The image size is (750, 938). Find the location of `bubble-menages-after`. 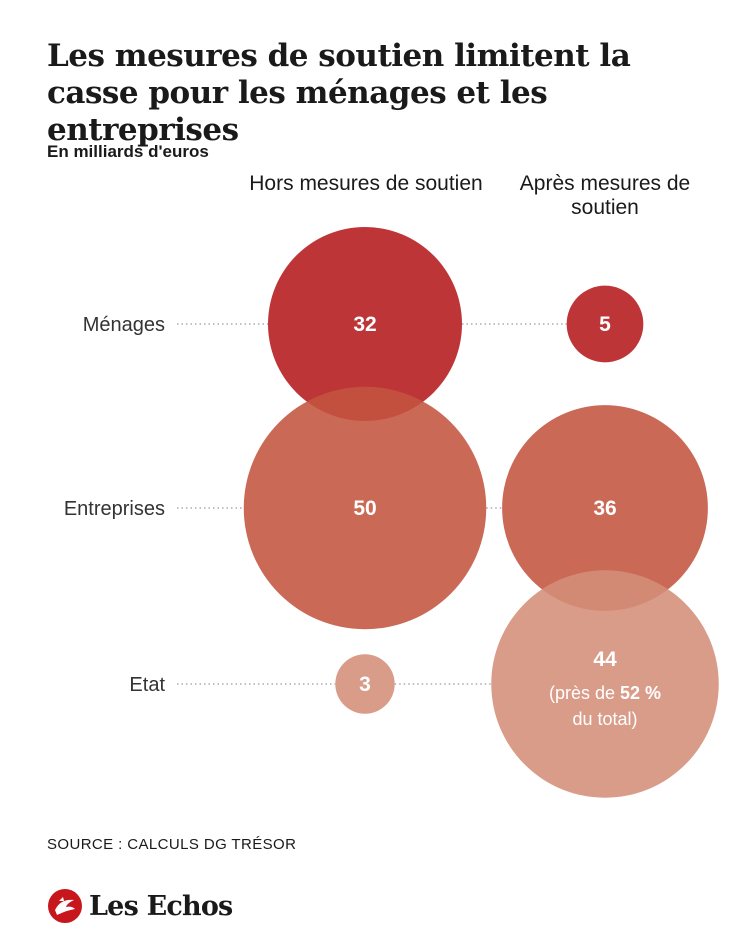

bubble-menages-after is located at coordinates (605, 324).